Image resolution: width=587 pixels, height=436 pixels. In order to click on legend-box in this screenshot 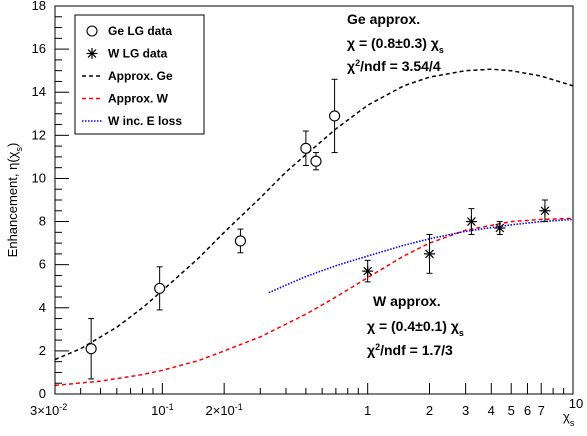, I will do `click(139, 74)`.